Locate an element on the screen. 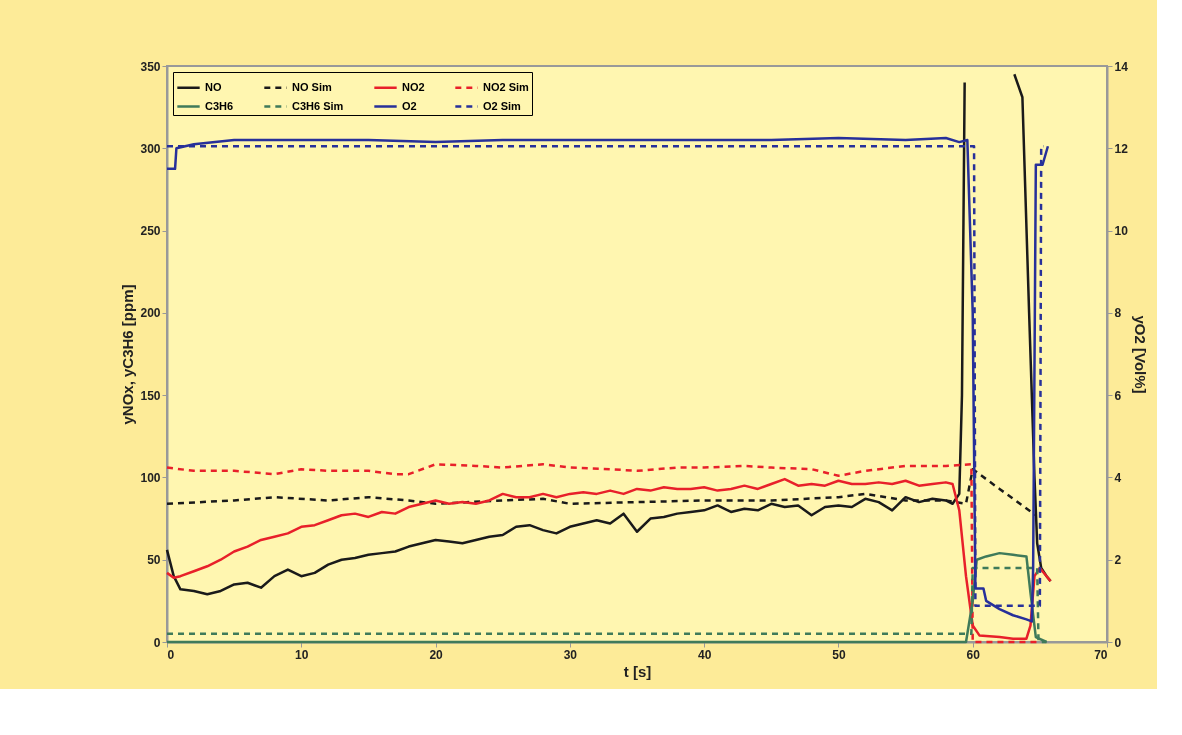  legend-label: C3H6 Sim is located at coordinates (318, 105).